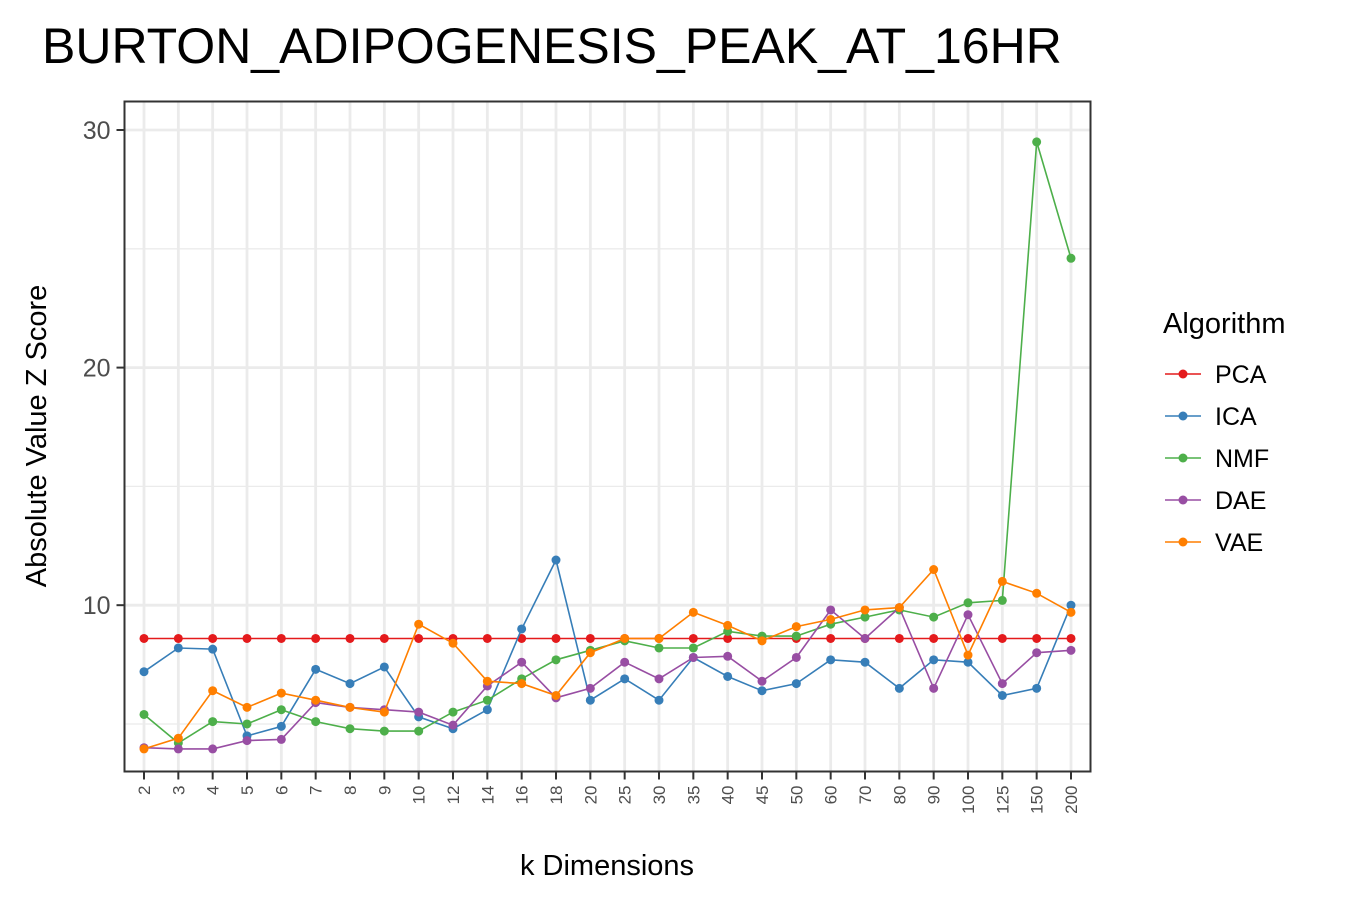 The width and height of the screenshot is (1350, 900). What do you see at coordinates (522, 795) in the screenshot?
I see `x-tick-label: 16` at bounding box center [522, 795].